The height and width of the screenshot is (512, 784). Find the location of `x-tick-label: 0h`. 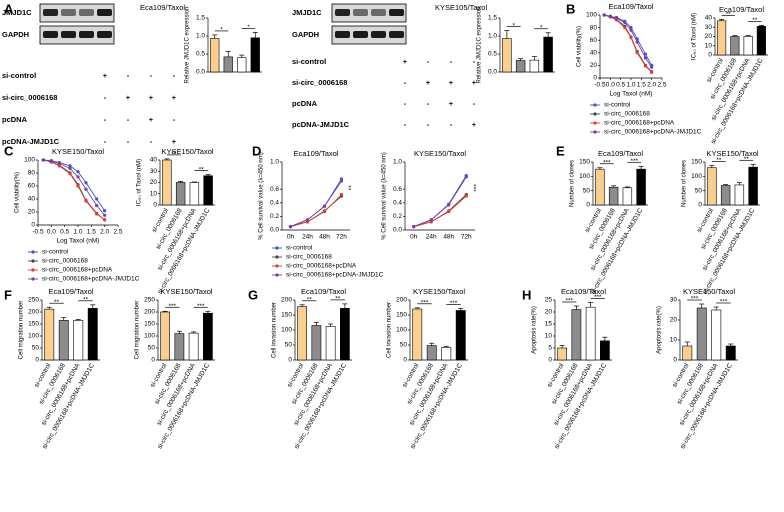

x-tick-label: 0h is located at coordinates (414, 237).